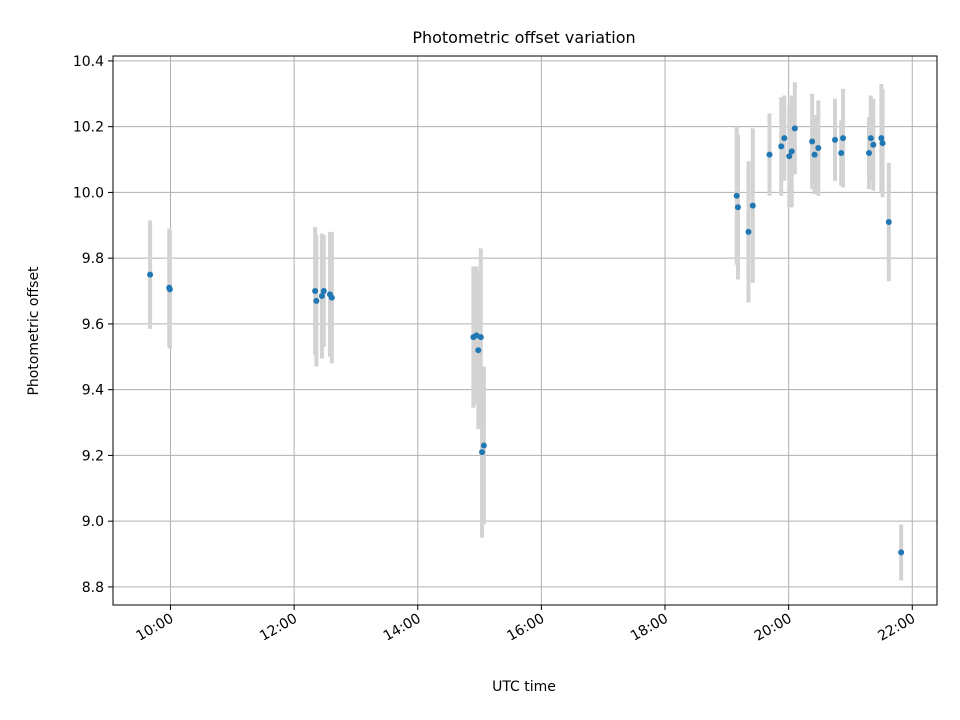  I want to click on y-tick-label: 9.2, so click(93, 456).